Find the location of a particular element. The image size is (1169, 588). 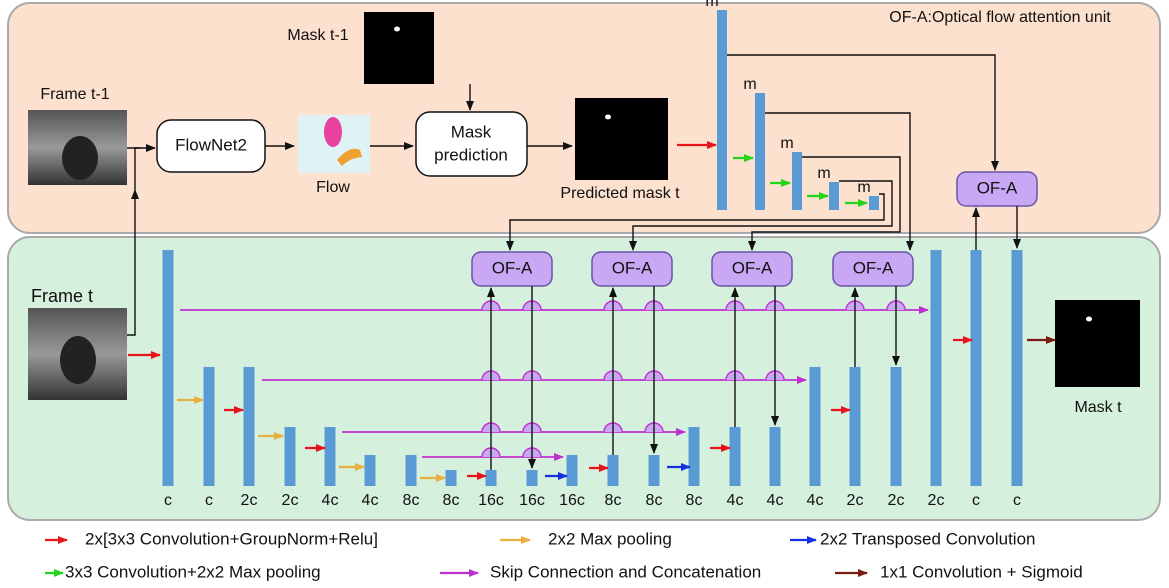

frame-prev-detail is located at coordinates (80, 158).